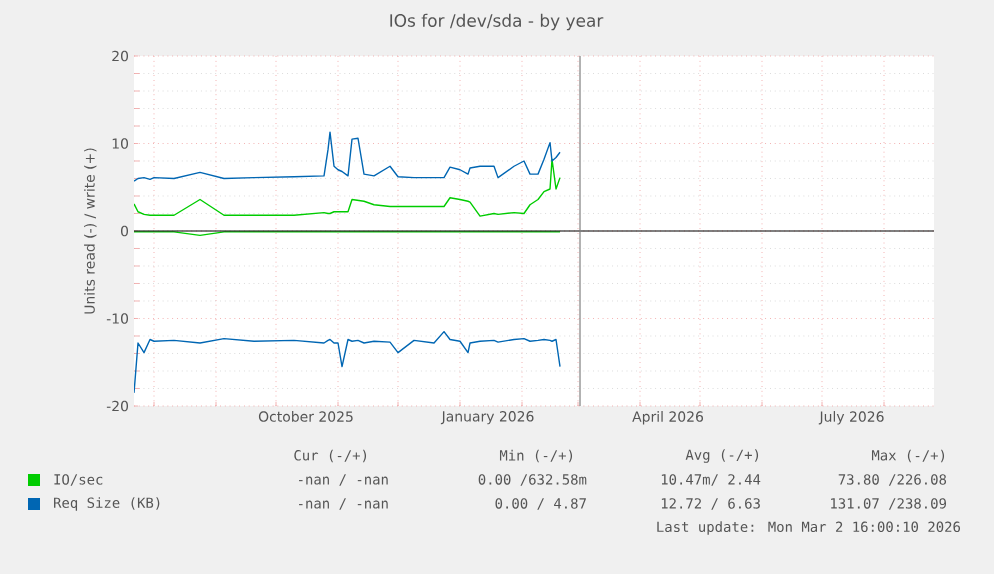 The image size is (994, 574). Describe the element at coordinates (347, 362) in the screenshot. I see `line-series` at that location.